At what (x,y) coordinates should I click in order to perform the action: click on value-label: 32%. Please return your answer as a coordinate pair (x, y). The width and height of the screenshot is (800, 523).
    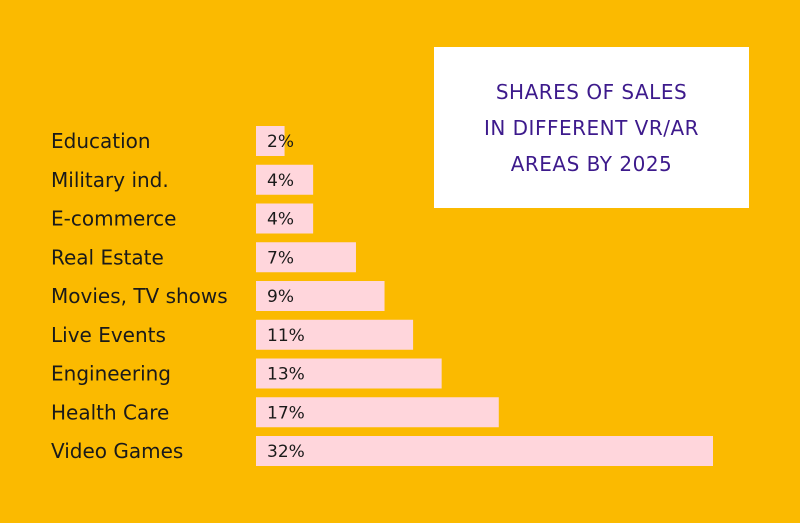
    Looking at the image, I should click on (286, 452).